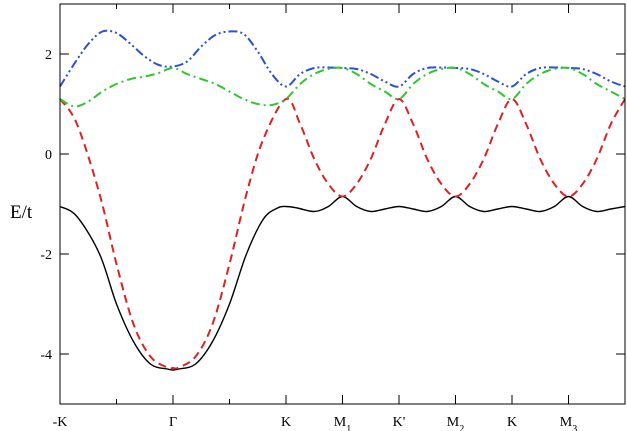 Image resolution: width=627 pixels, height=431 pixels. Describe the element at coordinates (48, 155) in the screenshot. I see `y-tick-label: 0` at that location.